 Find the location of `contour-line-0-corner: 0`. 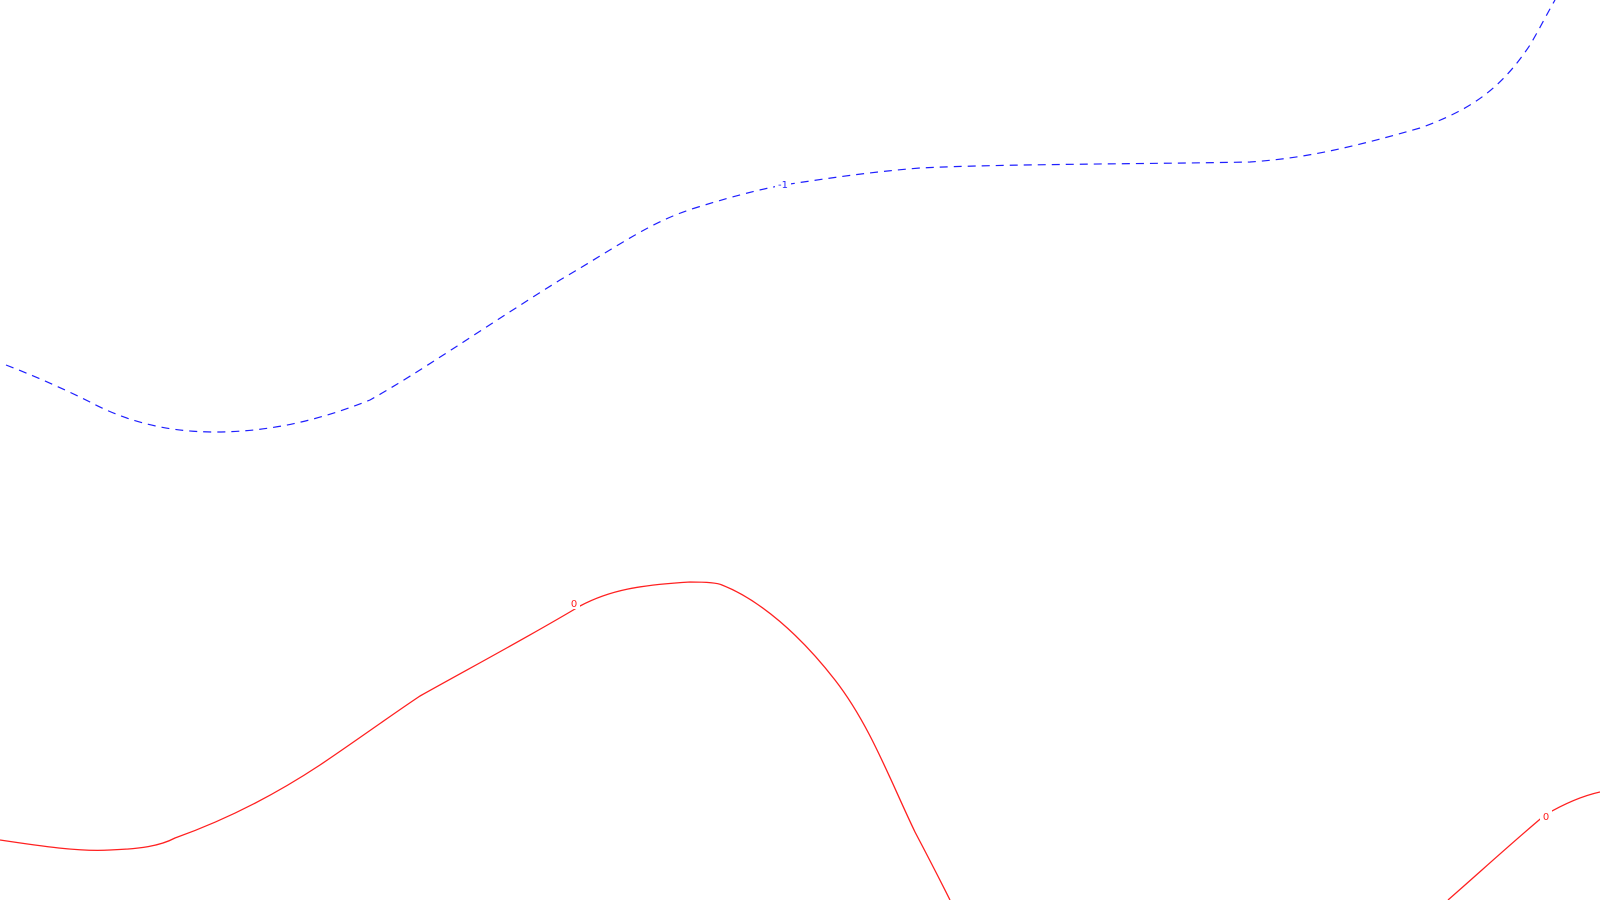

contour-line-0-corner: 0 is located at coordinates (1523, 845).